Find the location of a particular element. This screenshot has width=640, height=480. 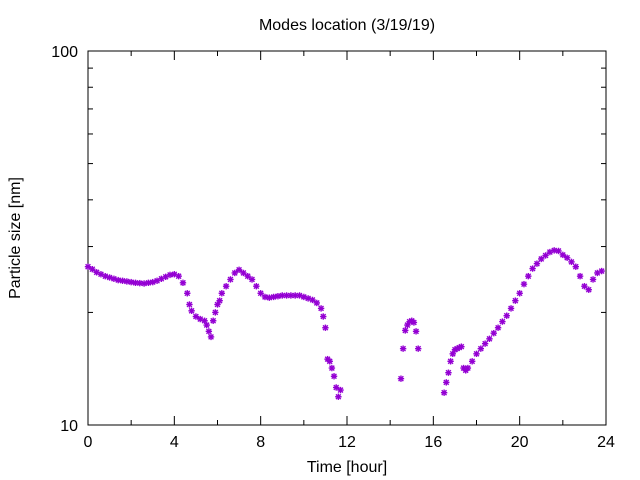

y-tick-label: 10 is located at coordinates (69, 426).